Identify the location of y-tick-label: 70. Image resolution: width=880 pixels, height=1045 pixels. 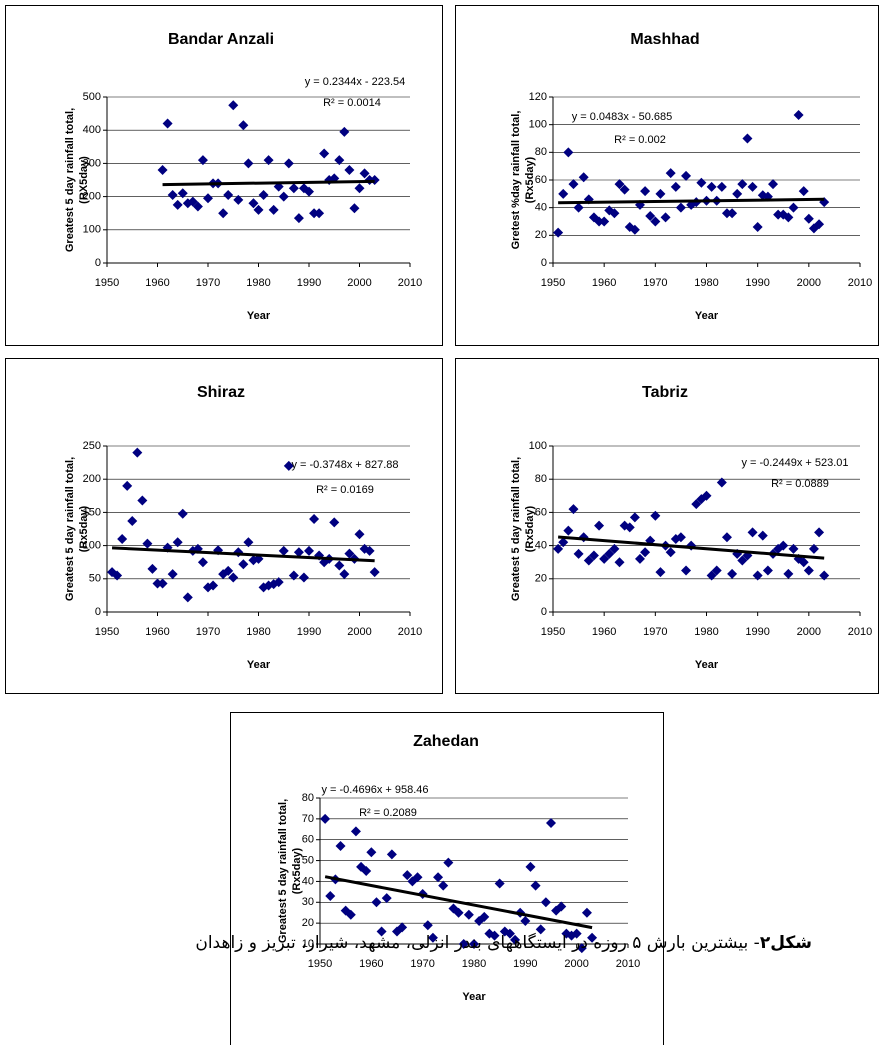
(308, 819).